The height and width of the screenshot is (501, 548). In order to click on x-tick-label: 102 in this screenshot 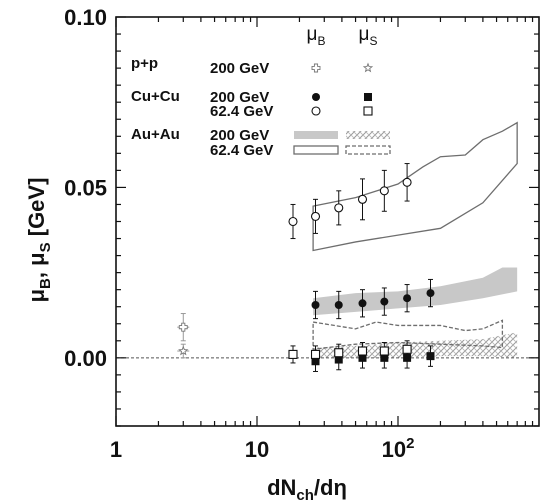, I will do `click(398, 448)`.